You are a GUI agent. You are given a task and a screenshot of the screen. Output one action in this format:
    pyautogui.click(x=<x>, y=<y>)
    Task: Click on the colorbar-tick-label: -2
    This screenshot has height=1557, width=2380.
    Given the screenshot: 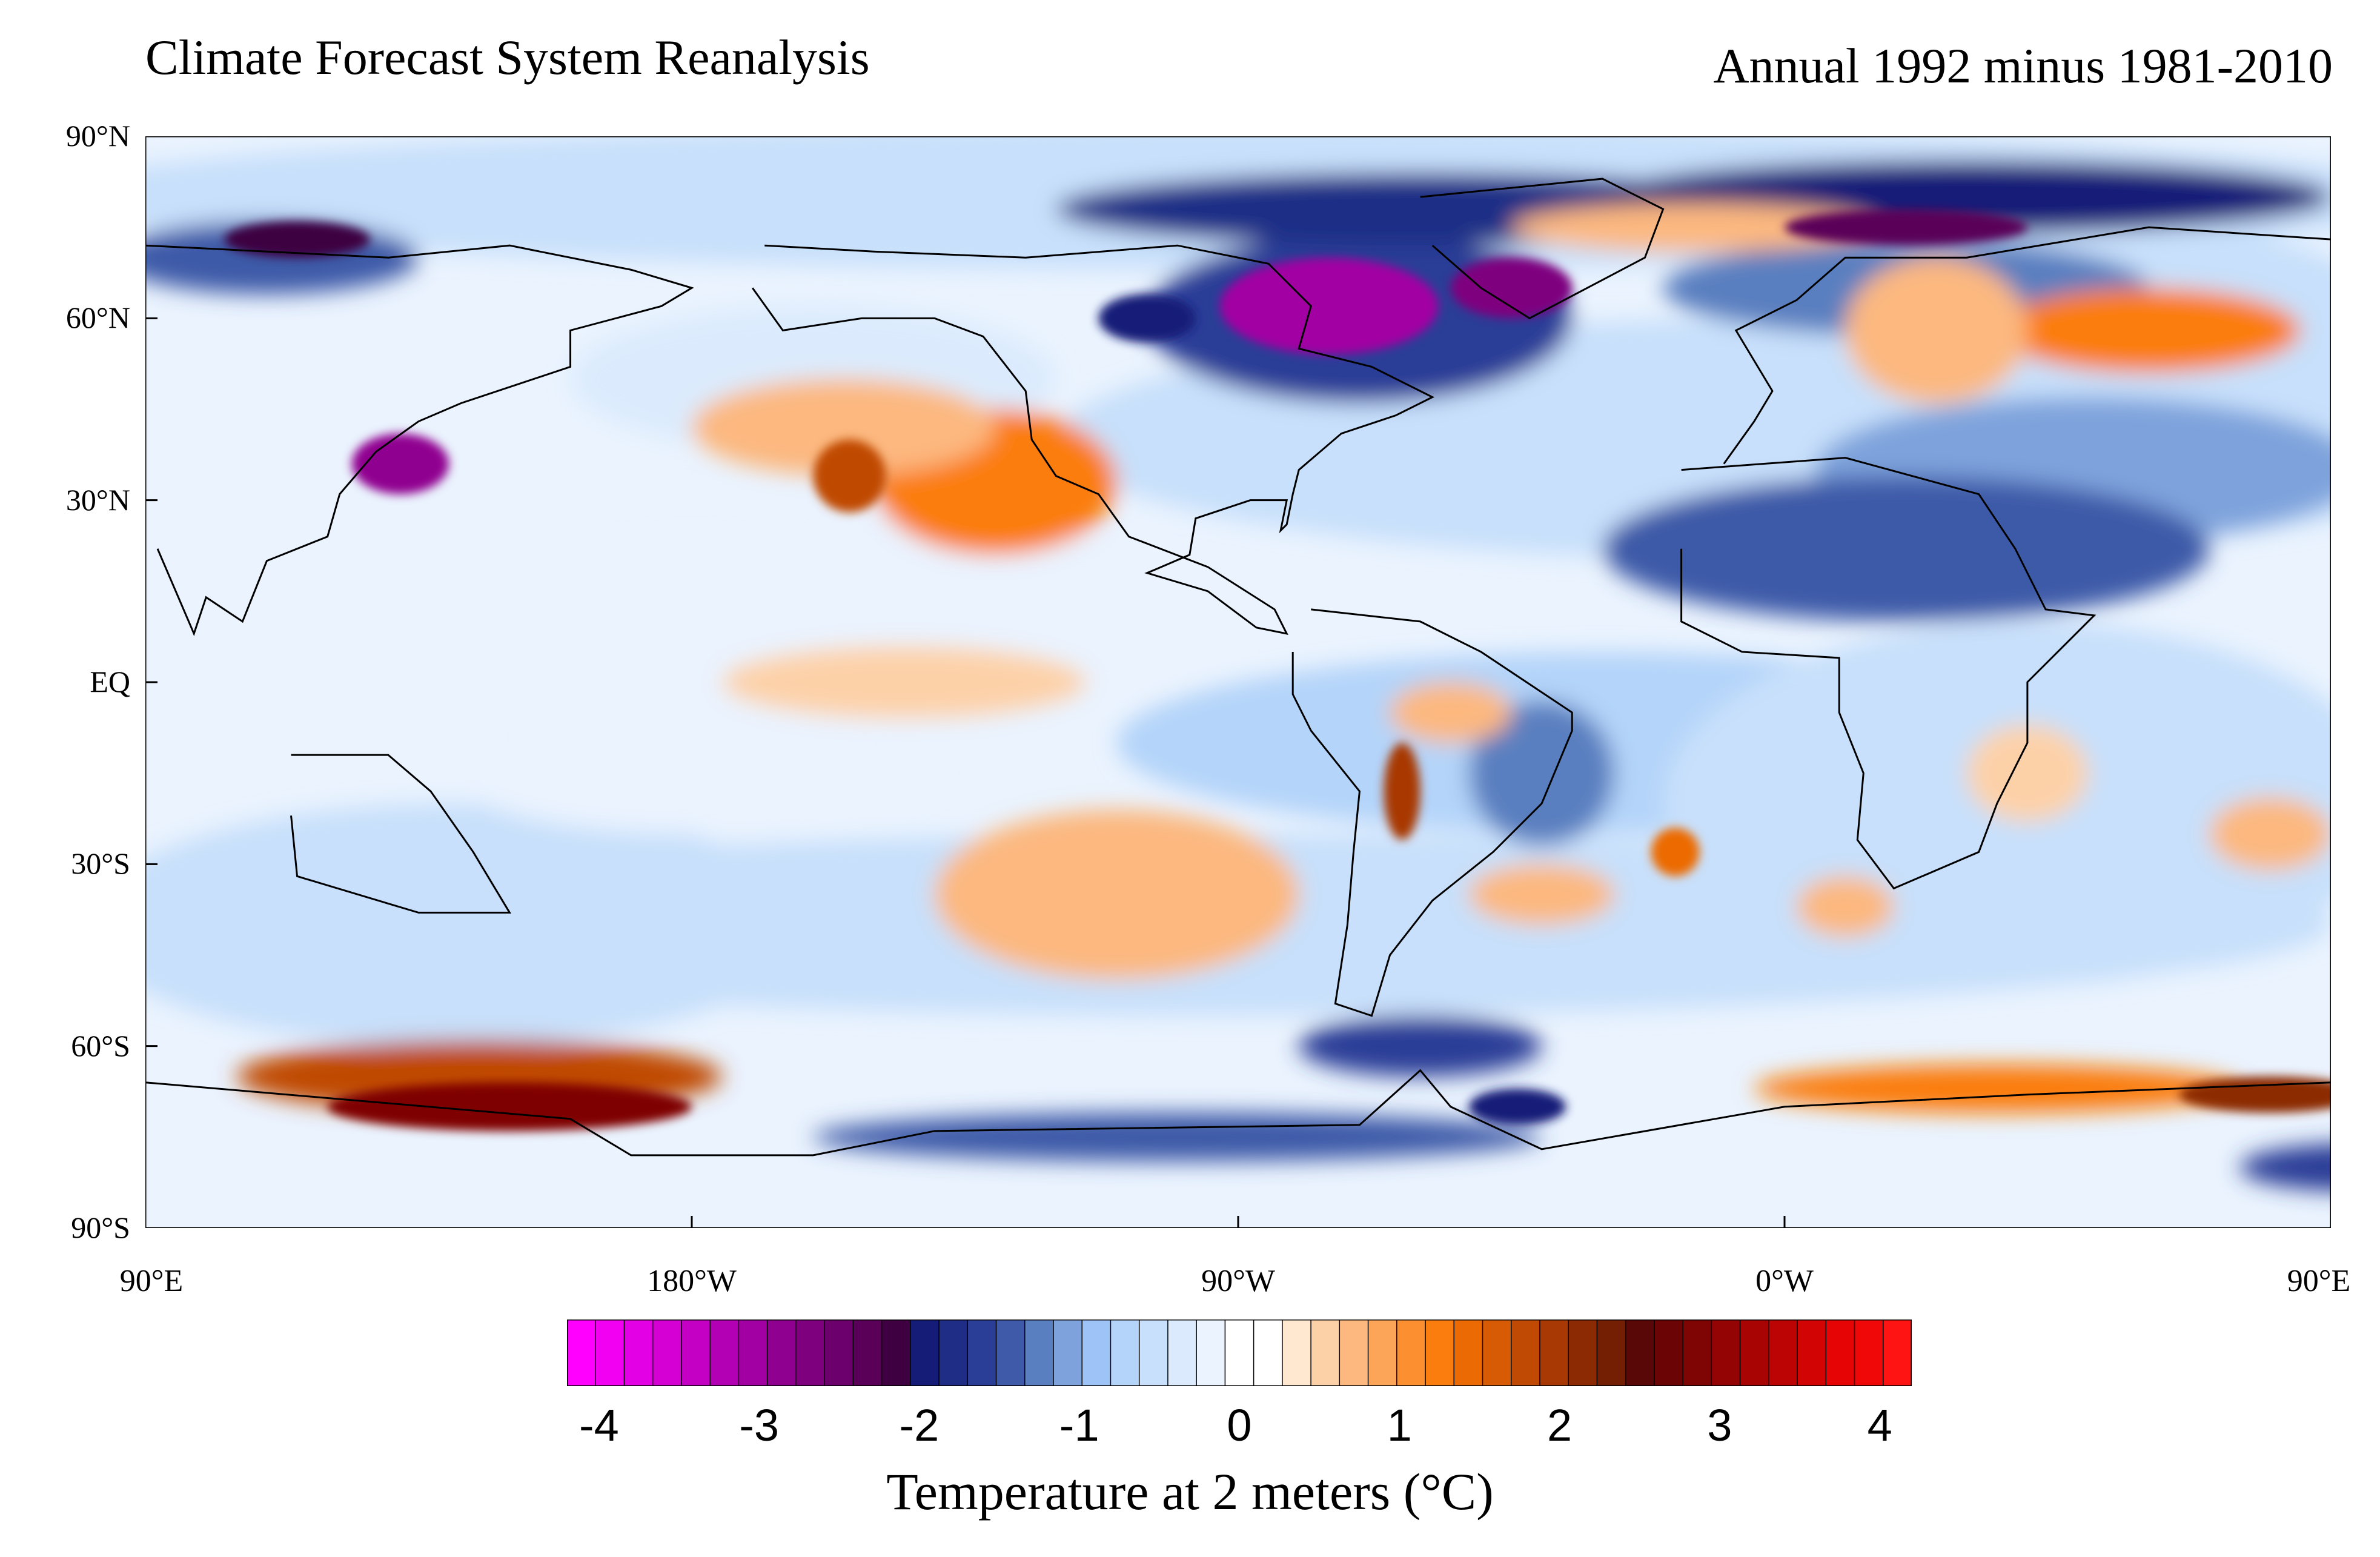 What is the action you would take?
    pyautogui.click(x=919, y=1425)
    